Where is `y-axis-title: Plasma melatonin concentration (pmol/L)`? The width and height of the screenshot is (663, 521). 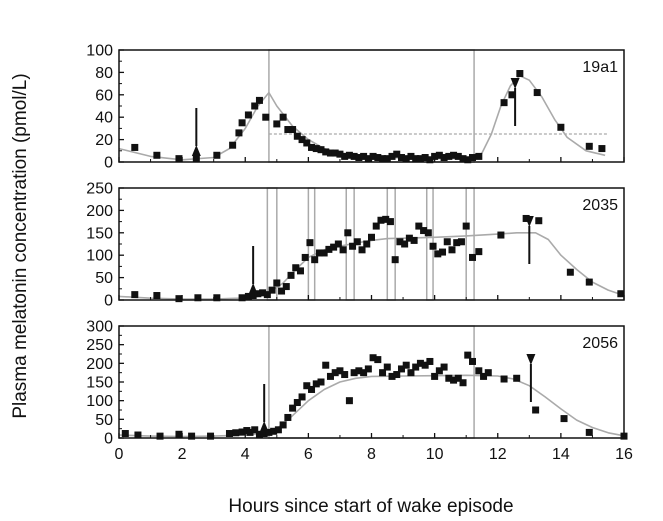 y-axis-title: Plasma melatonin concentration (pmol/L) is located at coordinates (20, 245).